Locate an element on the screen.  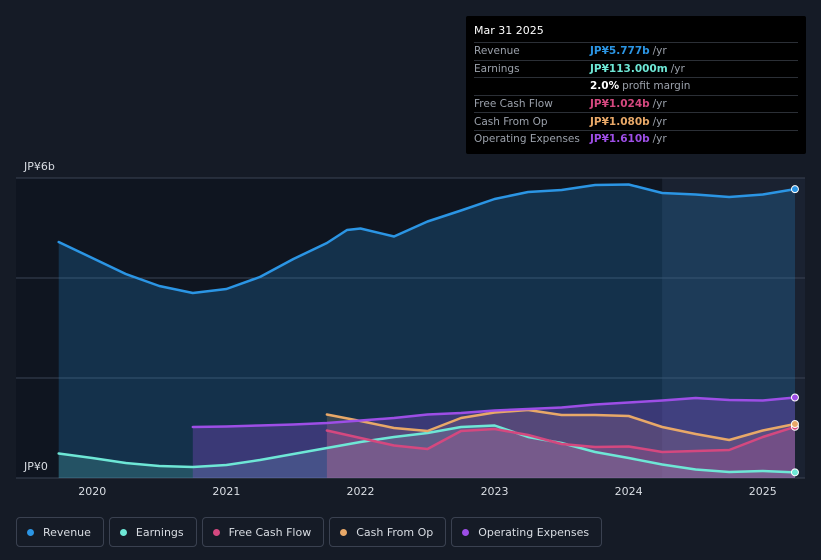
tooltip-row-label: Earnings is located at coordinates (497, 68).